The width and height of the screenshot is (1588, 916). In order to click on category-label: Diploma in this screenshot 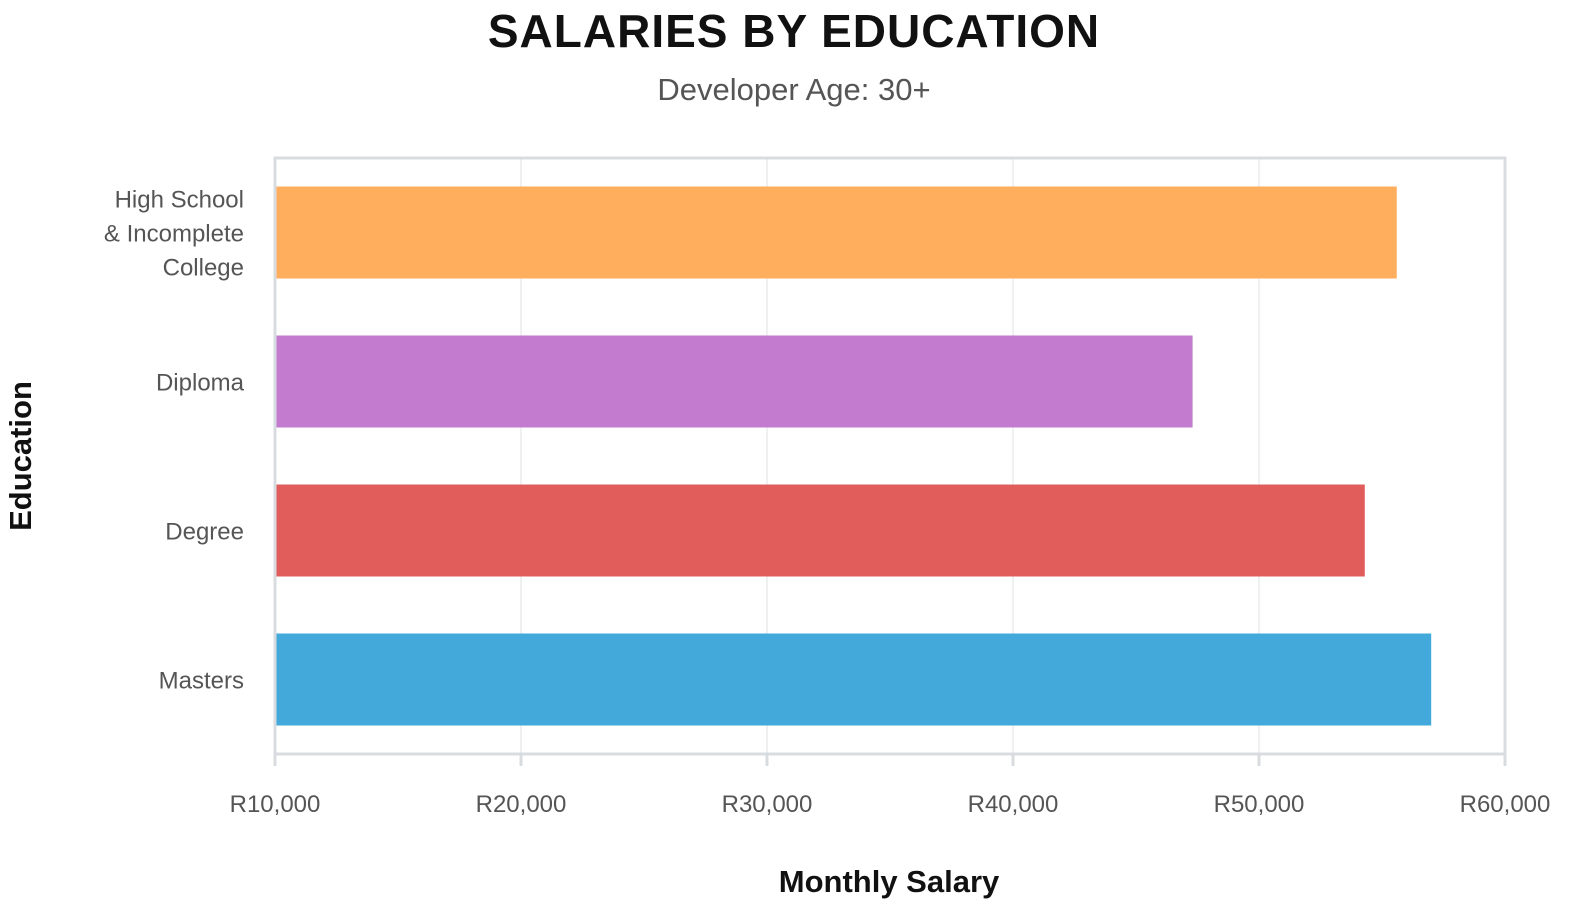, I will do `click(200, 383)`.